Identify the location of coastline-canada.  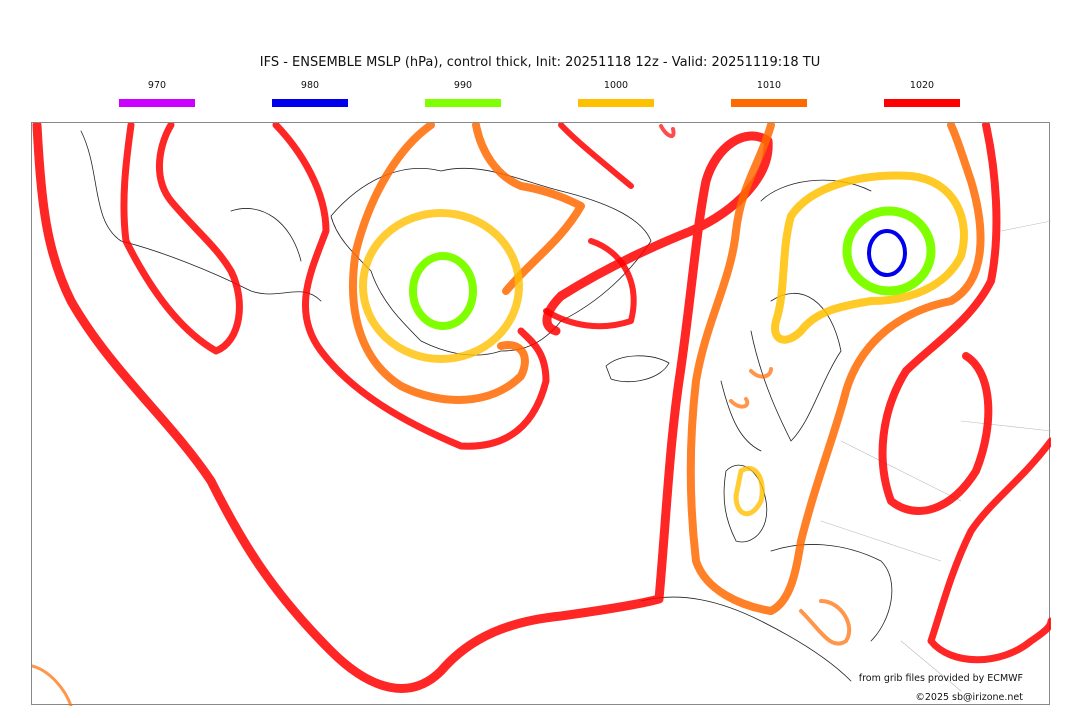
(201, 216).